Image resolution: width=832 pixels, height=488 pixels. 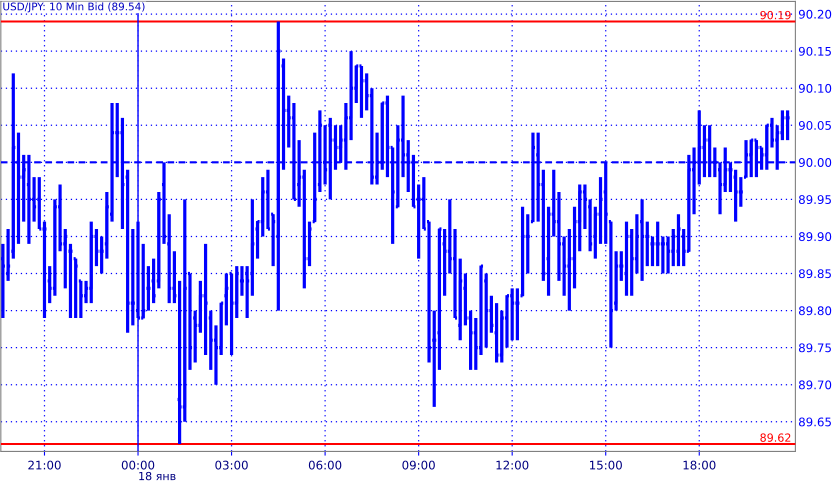 What do you see at coordinates (815, 88) in the screenshot?
I see `y-tick-label: 90.10` at bounding box center [815, 88].